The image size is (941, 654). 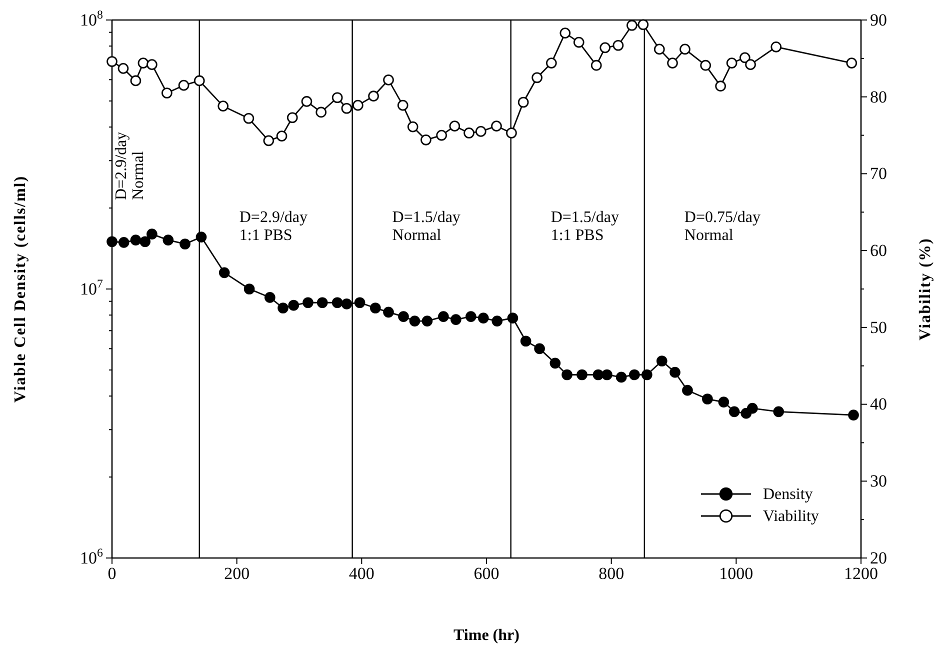 I want to click on x-tick-label: 1000, so click(x=736, y=574).